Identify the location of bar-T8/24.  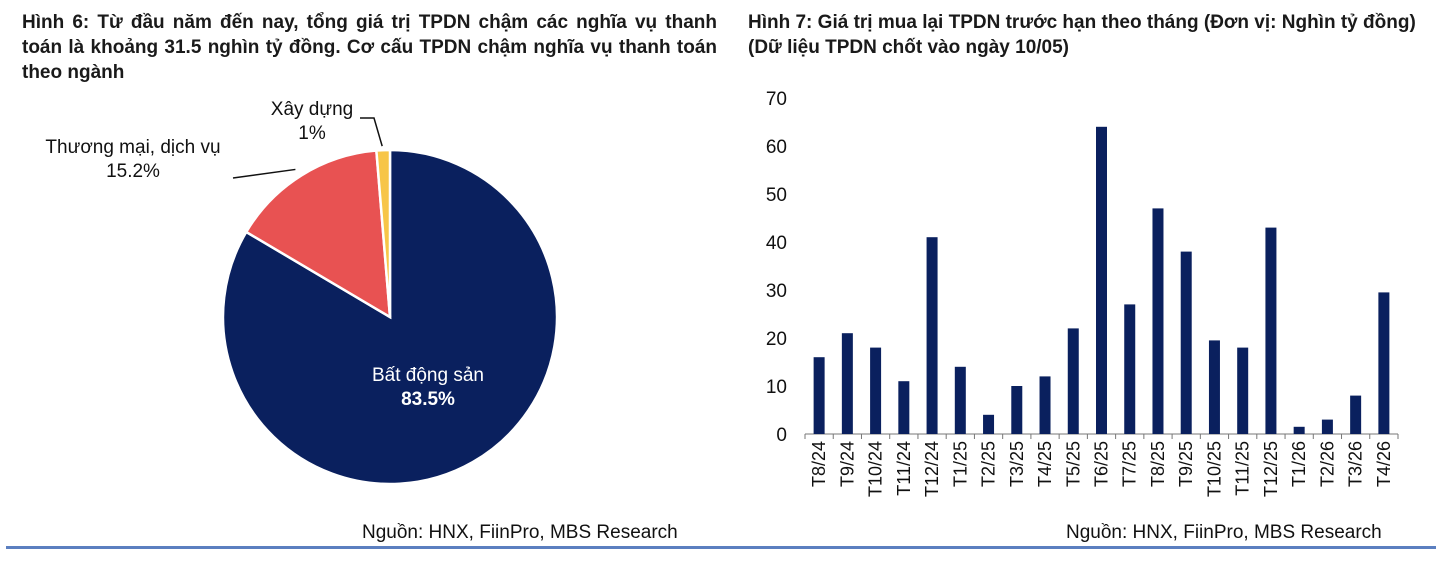
(819, 395).